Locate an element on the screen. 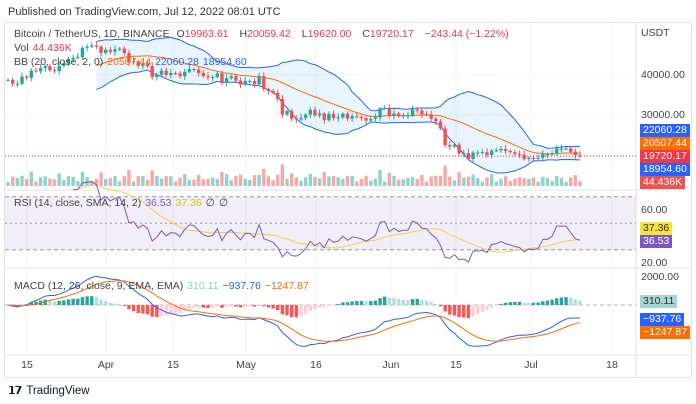  low-label: L is located at coordinates (304, 34).